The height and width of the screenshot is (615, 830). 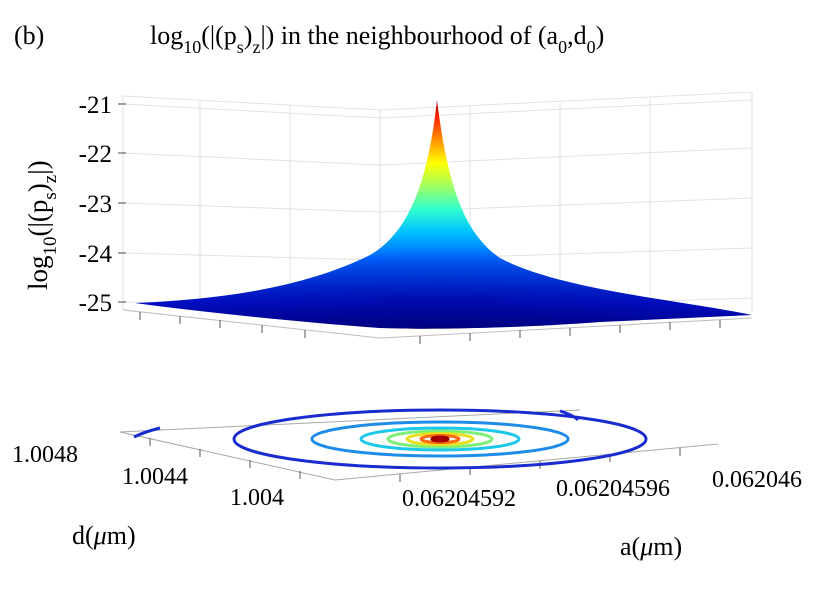 I want to click on x-tick-label: 0.062046, so click(x=757, y=480).